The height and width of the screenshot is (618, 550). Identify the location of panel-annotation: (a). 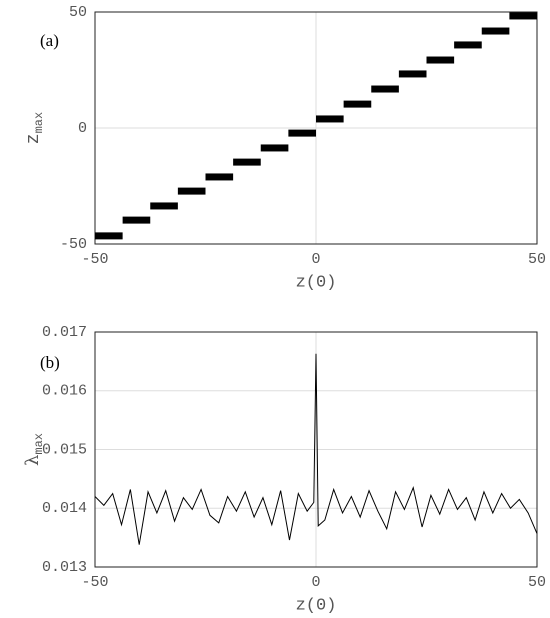
(49, 40).